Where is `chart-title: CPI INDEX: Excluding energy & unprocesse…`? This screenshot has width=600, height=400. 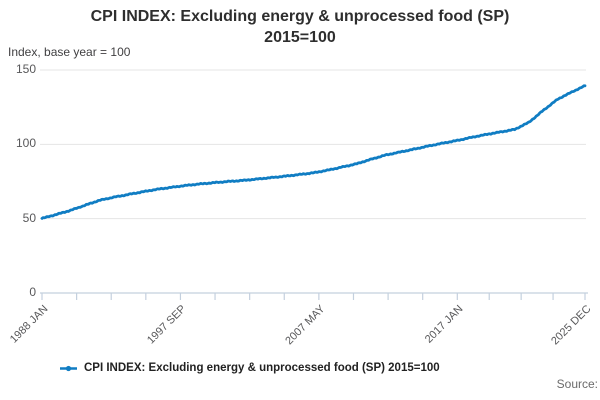
chart-title: CPI INDEX: Excluding energy & unprocesse… is located at coordinates (300, 27).